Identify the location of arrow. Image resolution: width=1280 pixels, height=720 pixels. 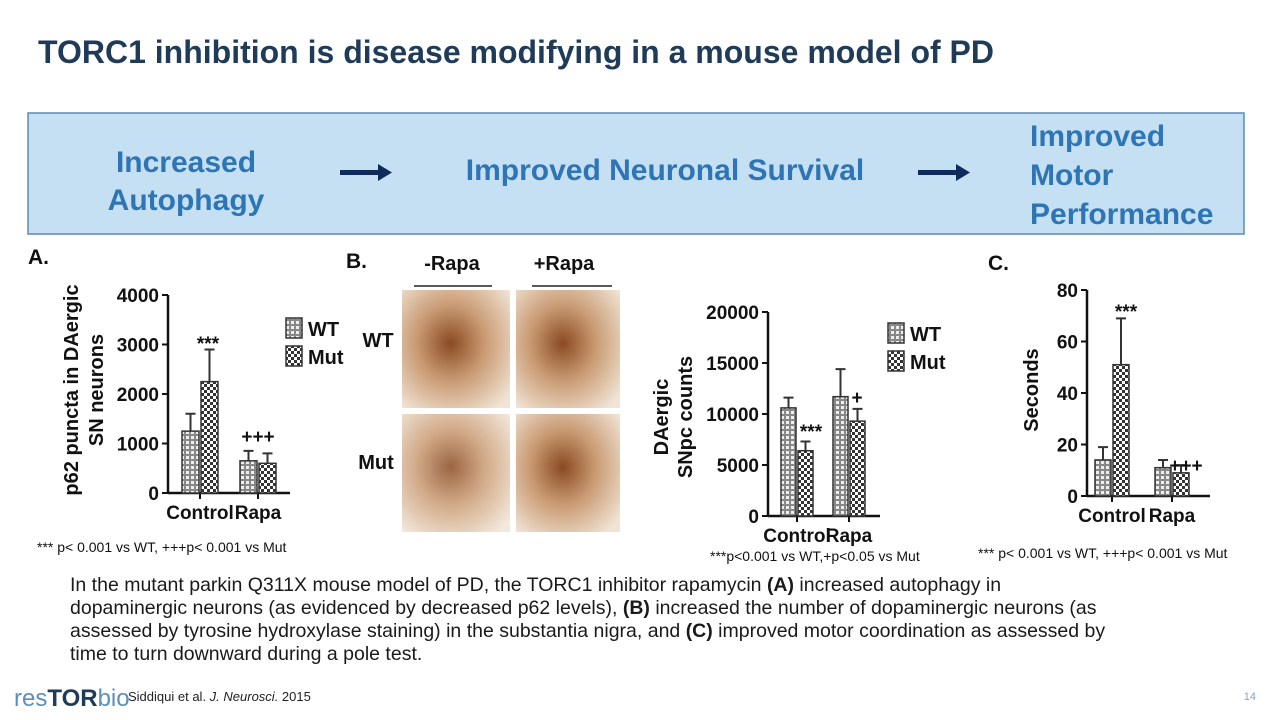
(655, 172).